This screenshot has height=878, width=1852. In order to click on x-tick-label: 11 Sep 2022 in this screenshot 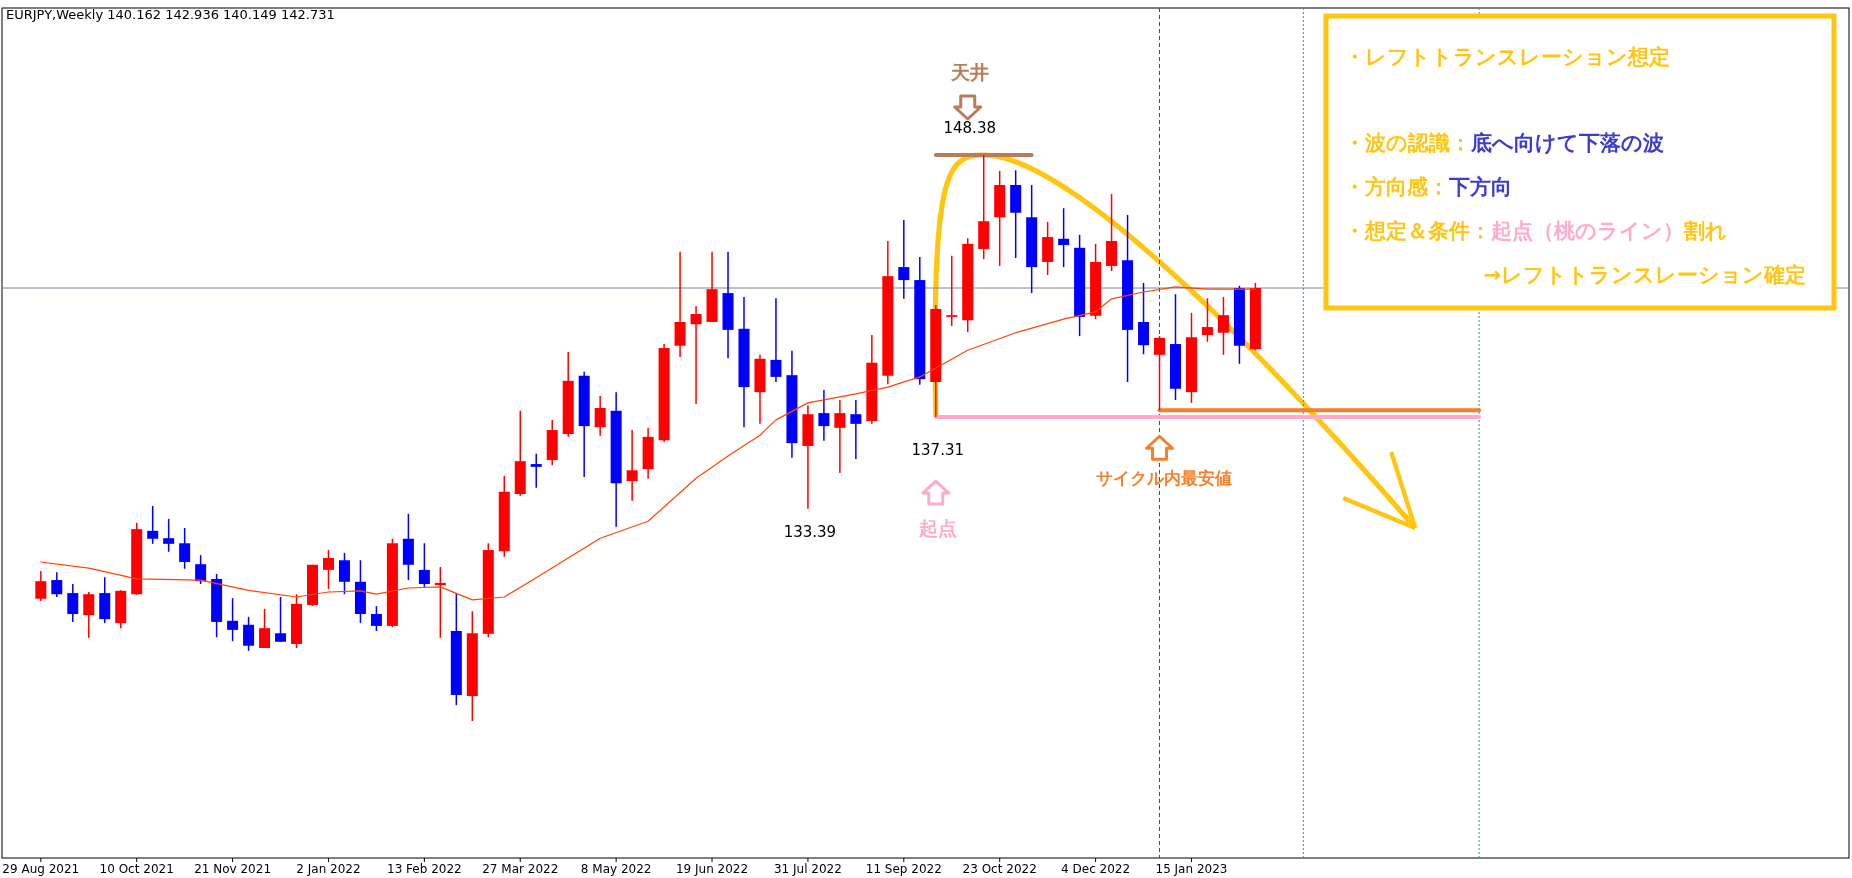, I will do `click(903, 869)`.